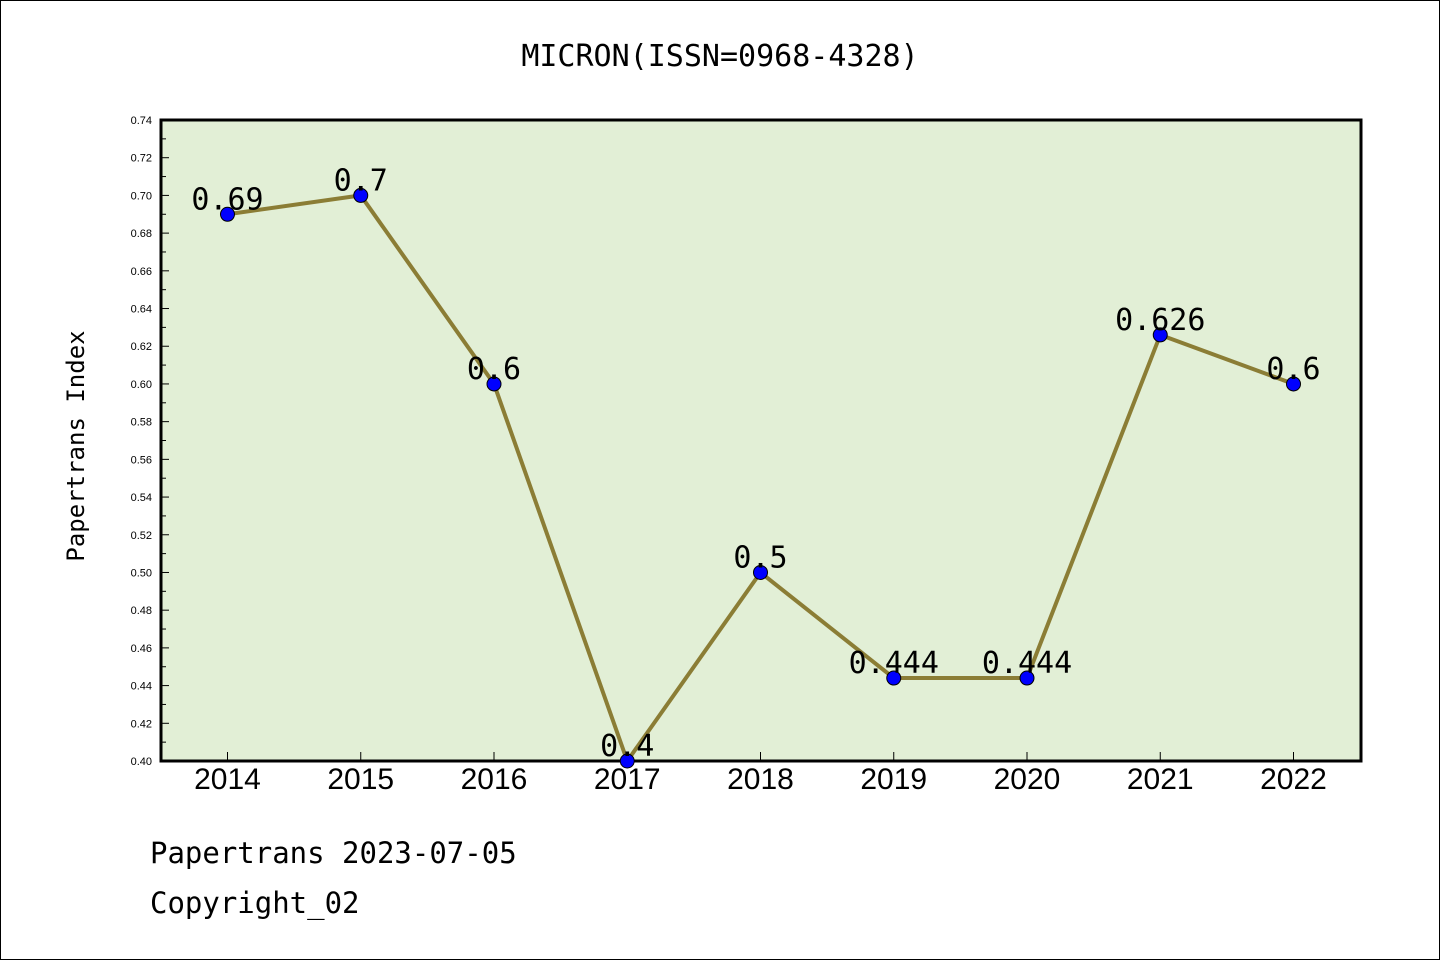  What do you see at coordinates (1160, 779) in the screenshot?
I see `x-tick-label: 2021` at bounding box center [1160, 779].